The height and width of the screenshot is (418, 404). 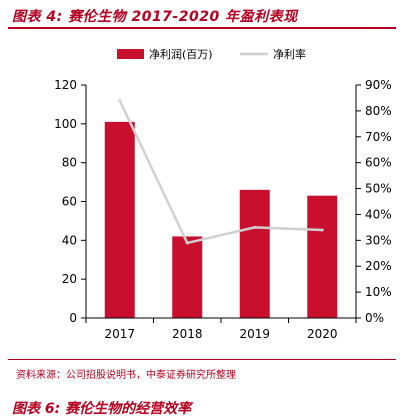 I want to click on title-rule, so click(x=202, y=28).